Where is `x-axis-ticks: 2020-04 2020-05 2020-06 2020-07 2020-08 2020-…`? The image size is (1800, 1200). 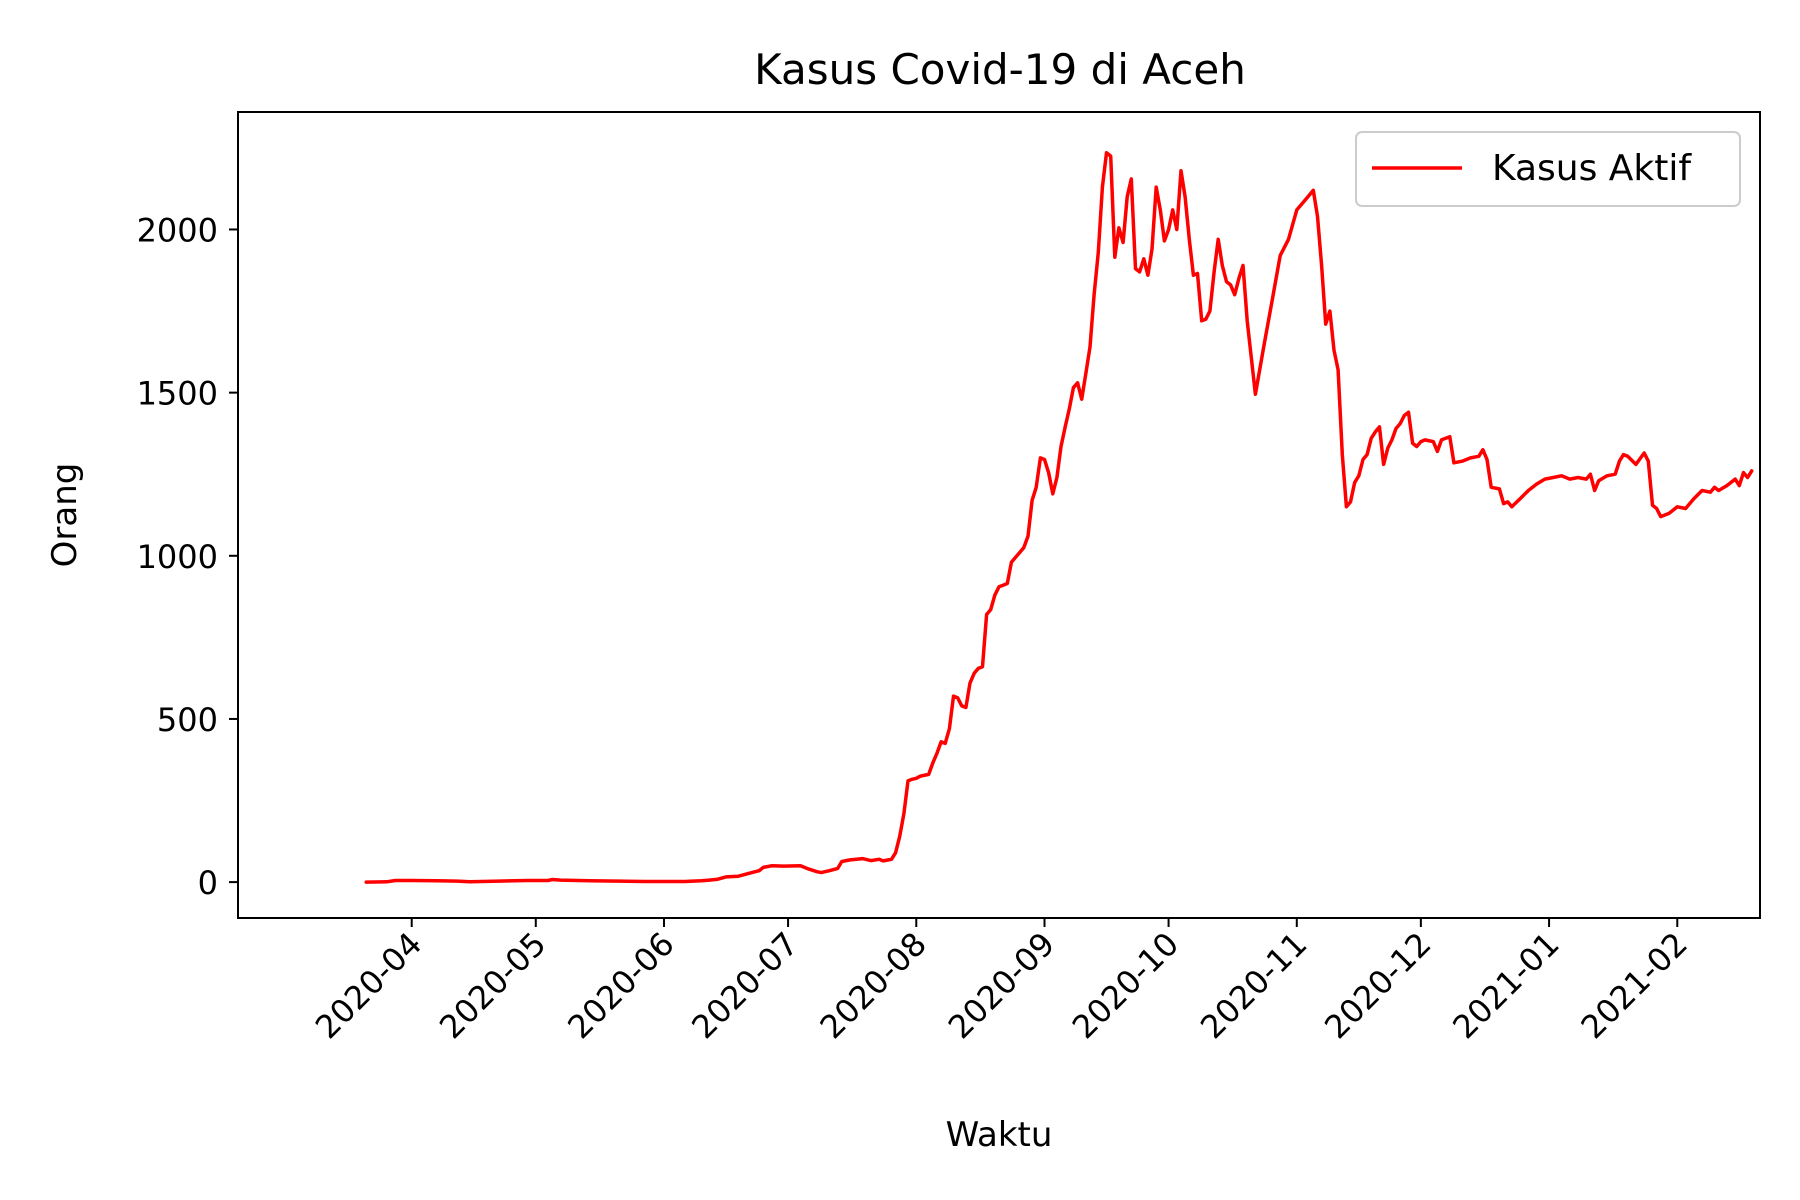
x-axis-ticks: 2020-04 2020-05 2020-06 2020-07 2020-08 2020-… is located at coordinates (1001, 982).